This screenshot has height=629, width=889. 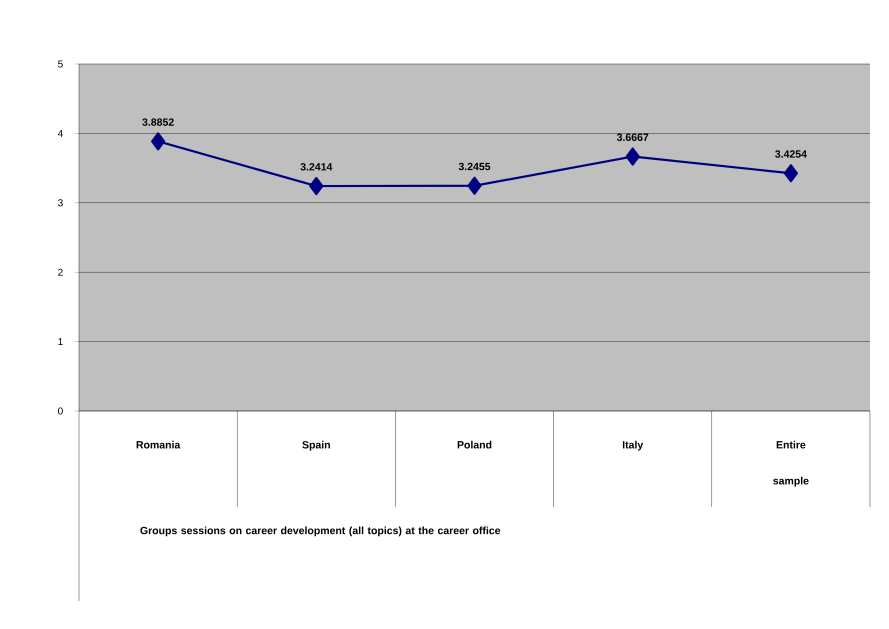 What do you see at coordinates (60, 202) in the screenshot?
I see `y-tick-label: 3` at bounding box center [60, 202].